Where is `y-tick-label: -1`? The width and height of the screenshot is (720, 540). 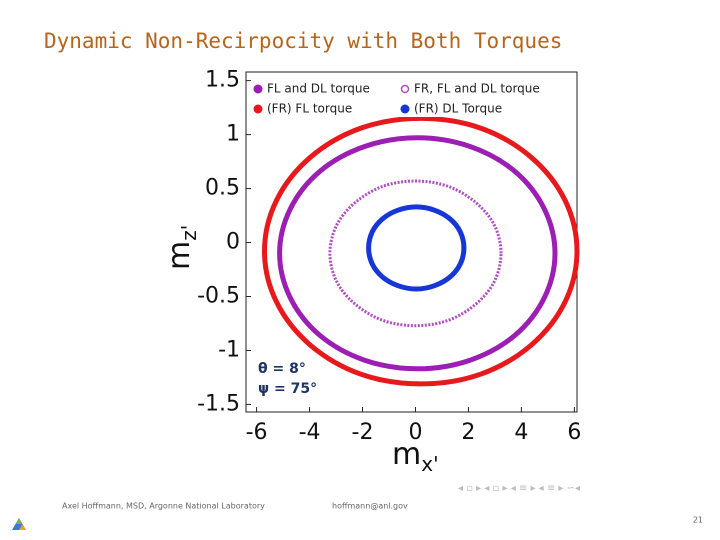 y-tick-label: -1 is located at coordinates (229, 349).